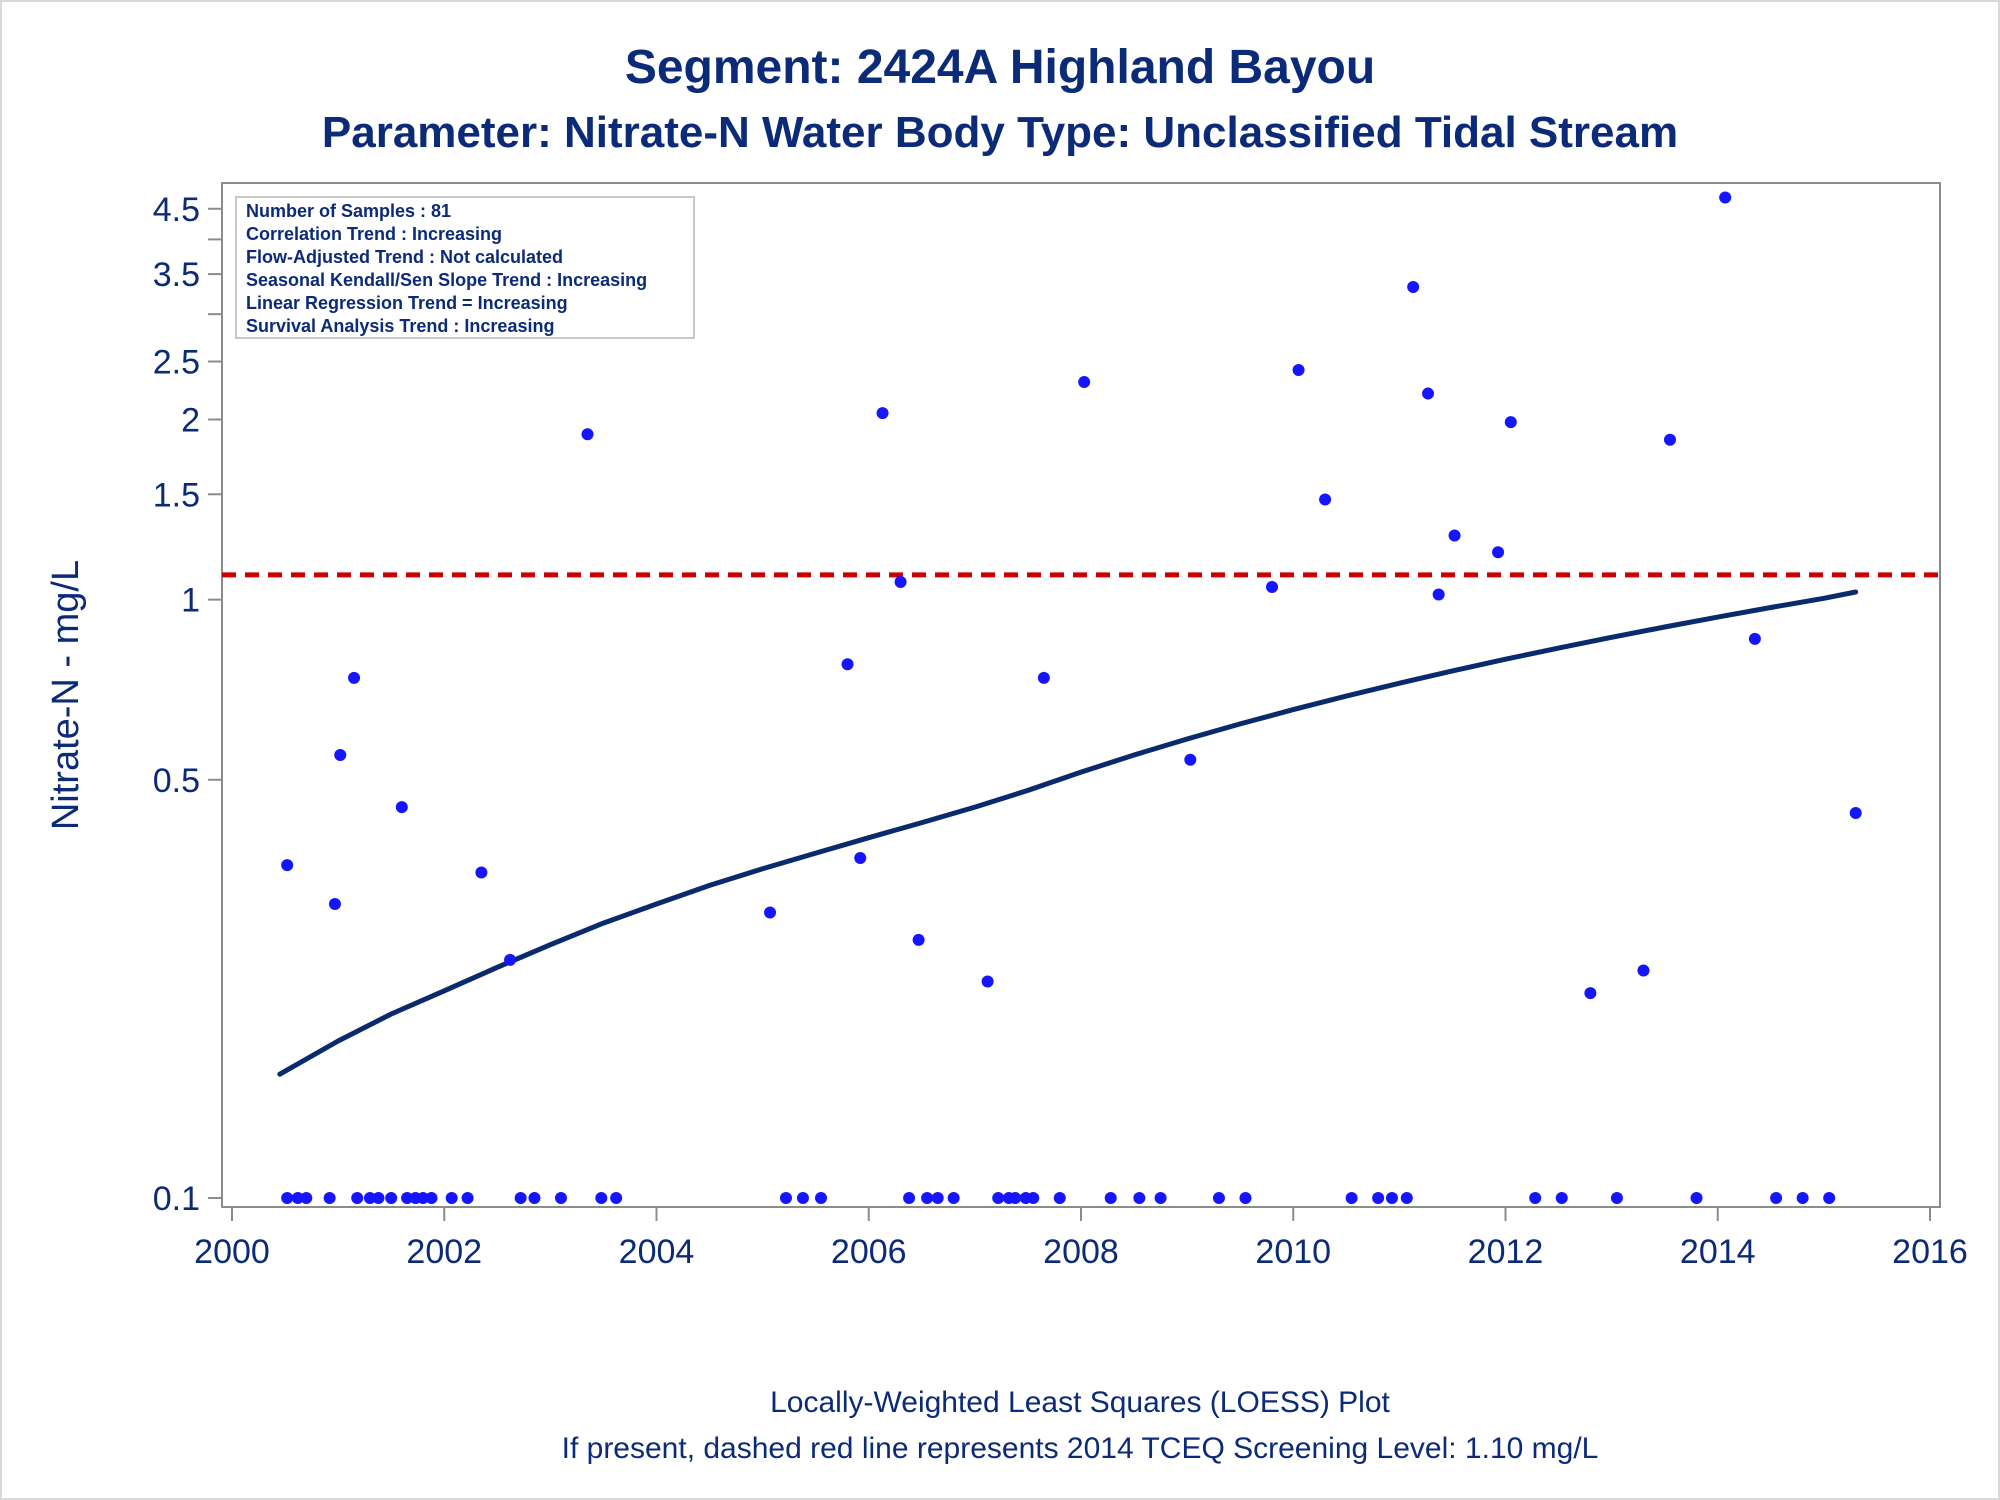  What do you see at coordinates (66, 695) in the screenshot?
I see `y-axis-label: Nitrate-N - mg/L` at bounding box center [66, 695].